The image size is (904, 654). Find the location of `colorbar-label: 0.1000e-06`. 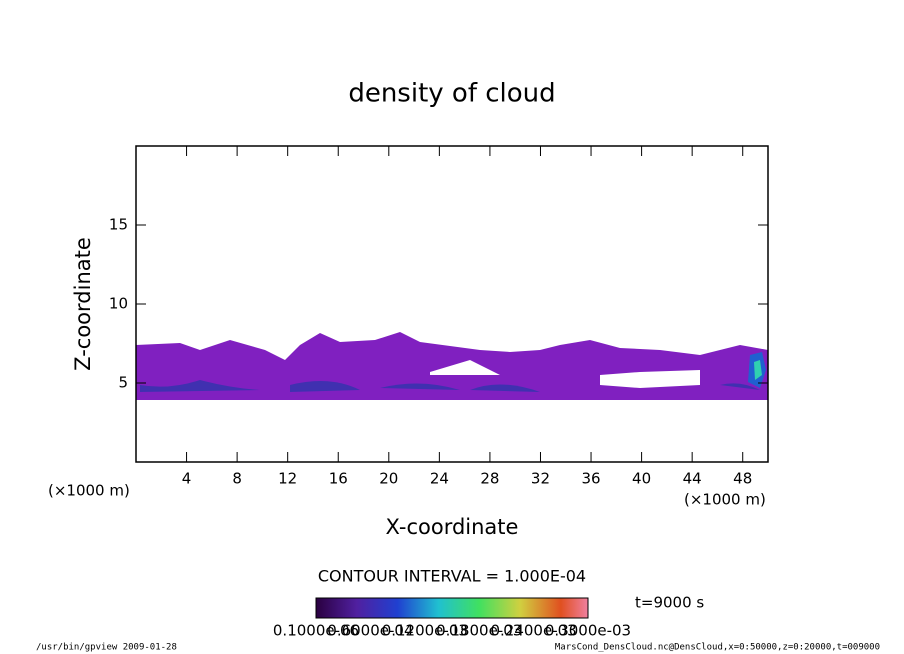

colorbar-label: 0.1000e-06 is located at coordinates (316, 631).